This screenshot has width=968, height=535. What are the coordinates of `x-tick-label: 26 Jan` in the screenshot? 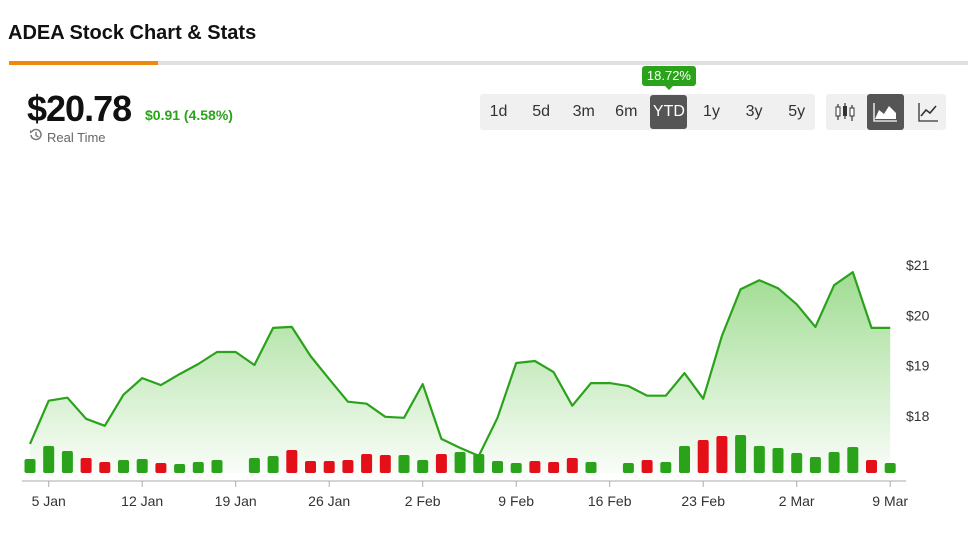 It's located at (329, 501).